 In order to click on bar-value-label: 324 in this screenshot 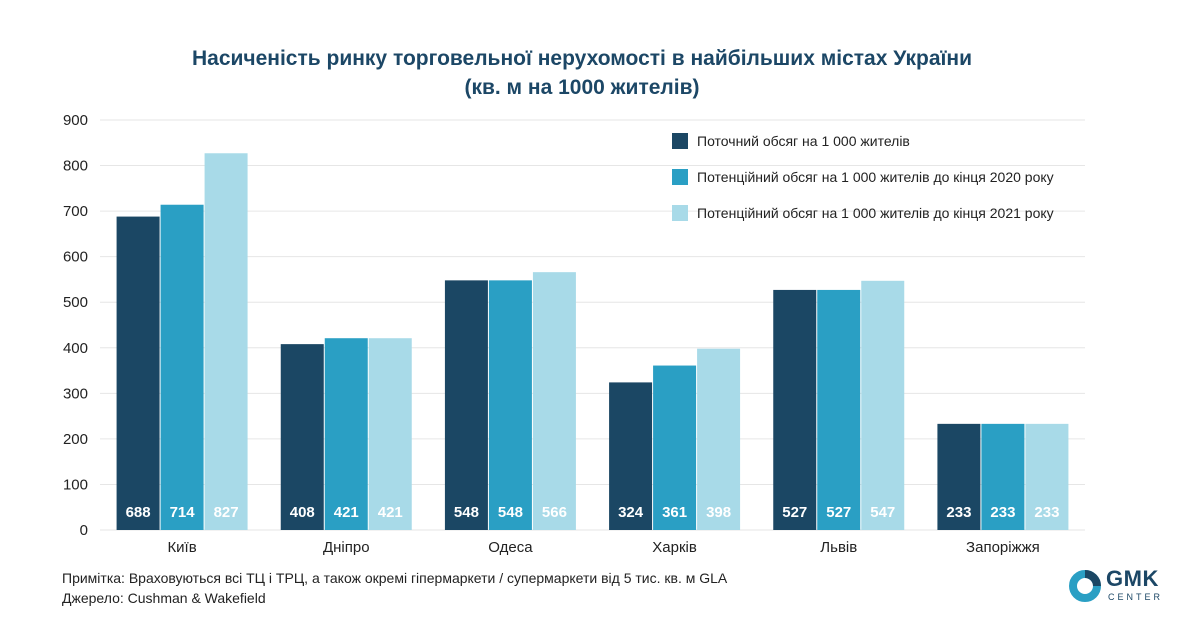, I will do `click(631, 512)`.